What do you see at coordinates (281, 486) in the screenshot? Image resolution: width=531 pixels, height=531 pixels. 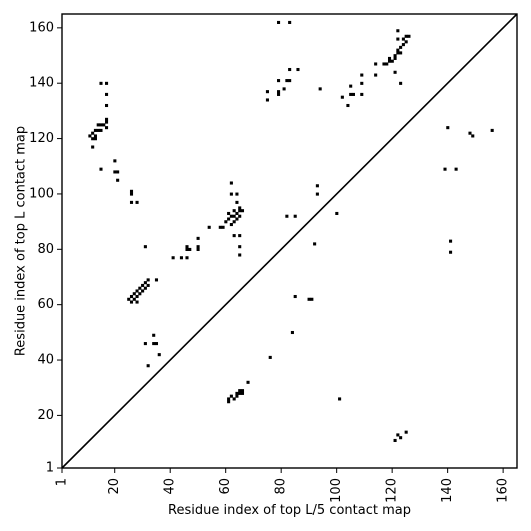 I see `x-tick-label: 80` at bounding box center [281, 486].